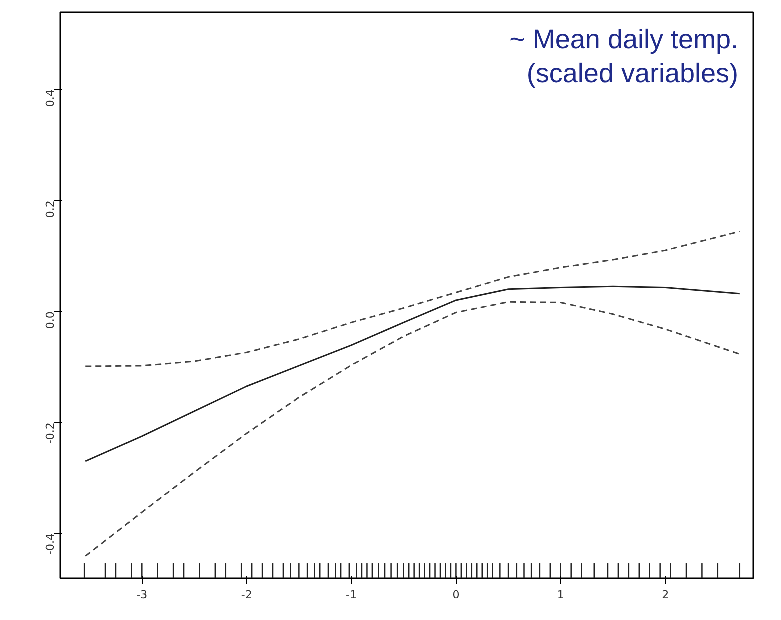 The width and height of the screenshot is (781, 620). I want to click on x-tick-label: 1, so click(560, 595).